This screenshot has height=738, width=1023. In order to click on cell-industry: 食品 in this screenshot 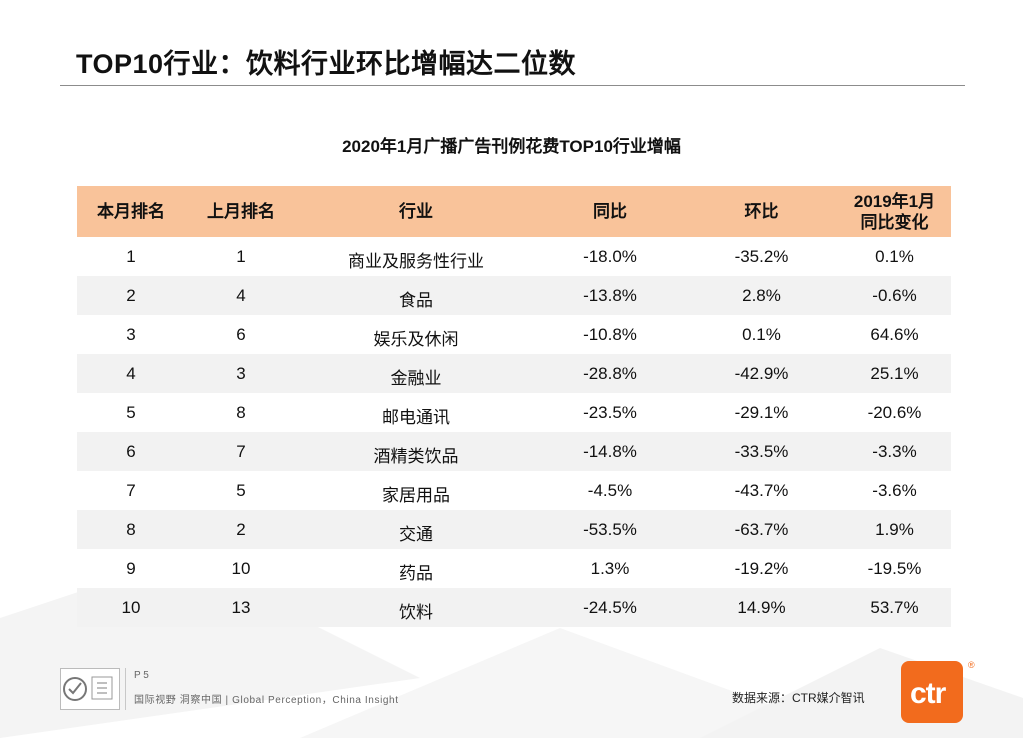, I will do `click(416, 300)`.